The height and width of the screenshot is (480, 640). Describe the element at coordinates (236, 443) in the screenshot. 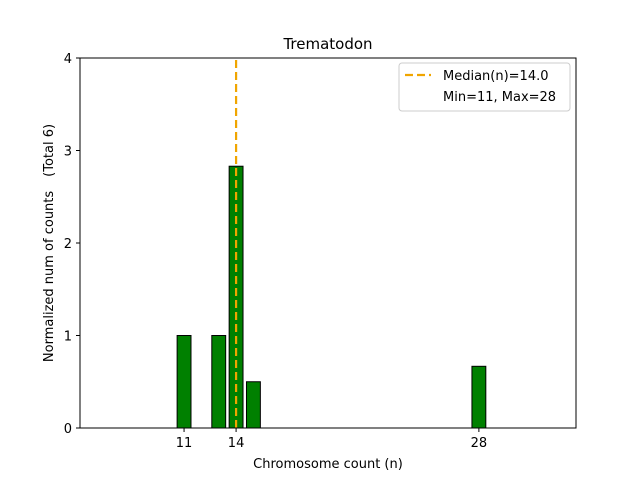

I see `x-tick-label-14: 14` at that location.